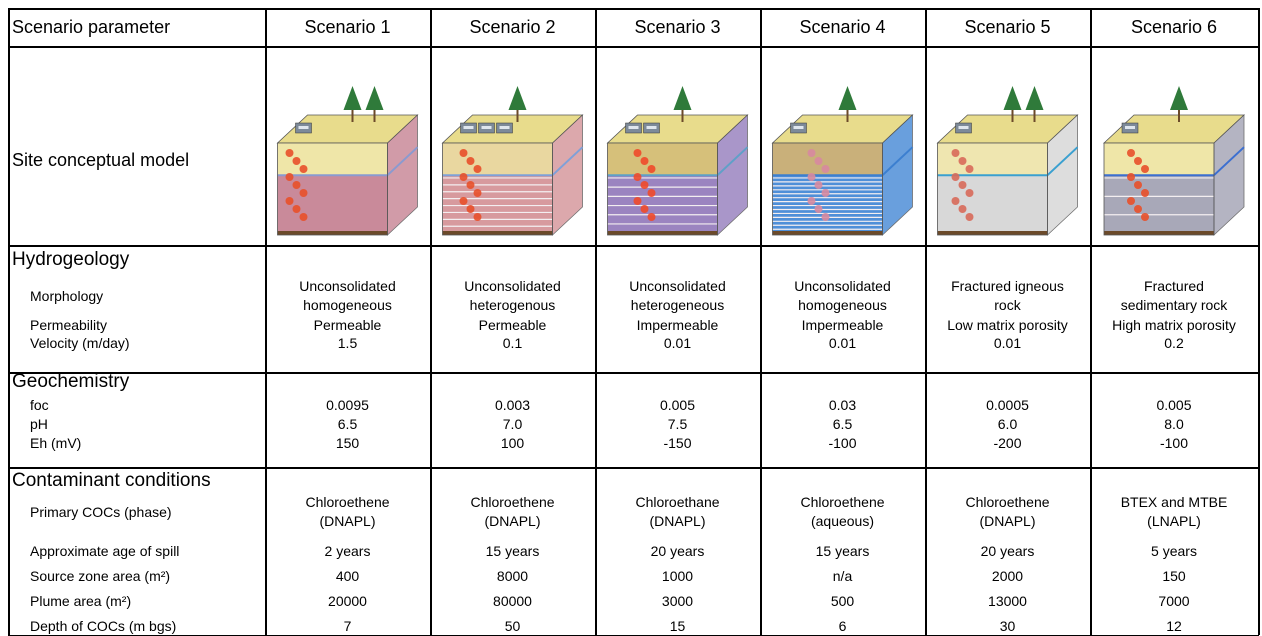 This screenshot has width=1262, height=636. Describe the element at coordinates (91, 27) in the screenshot. I see `header-label: Scenario parameter` at that location.